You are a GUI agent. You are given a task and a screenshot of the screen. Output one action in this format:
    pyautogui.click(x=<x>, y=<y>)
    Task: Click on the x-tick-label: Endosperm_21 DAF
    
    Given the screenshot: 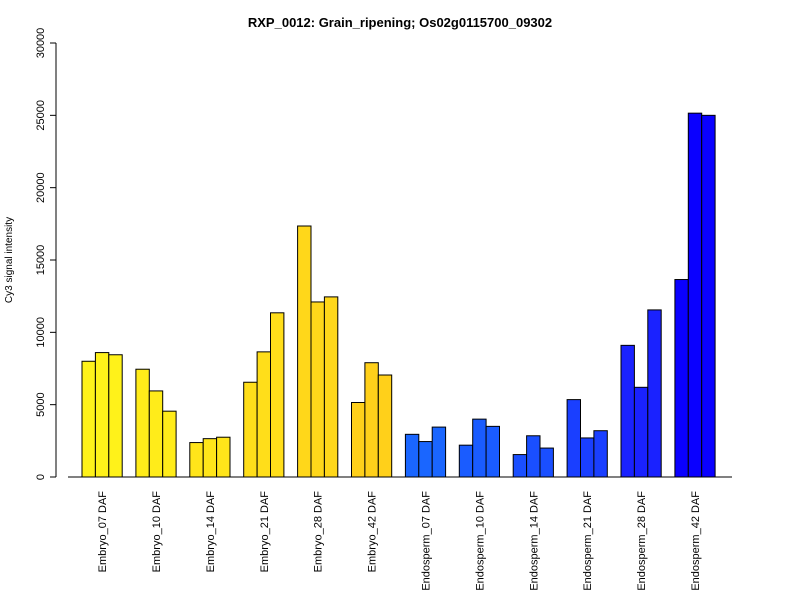 What is the action you would take?
    pyautogui.click(x=588, y=541)
    